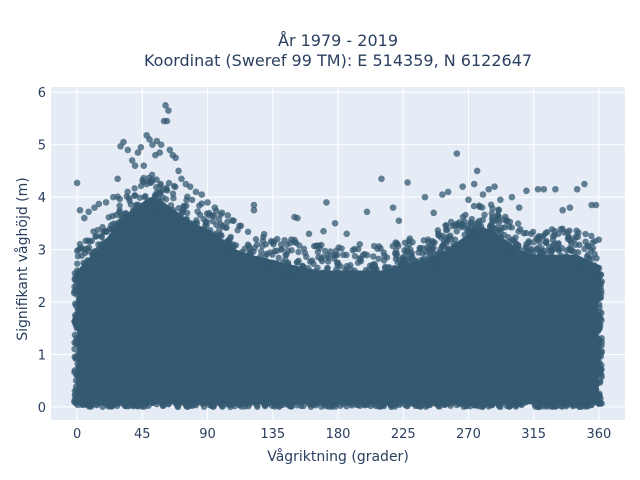 This screenshot has width=640, height=480. Describe the element at coordinates (207, 434) in the screenshot. I see `x-tick-label: 90` at that location.